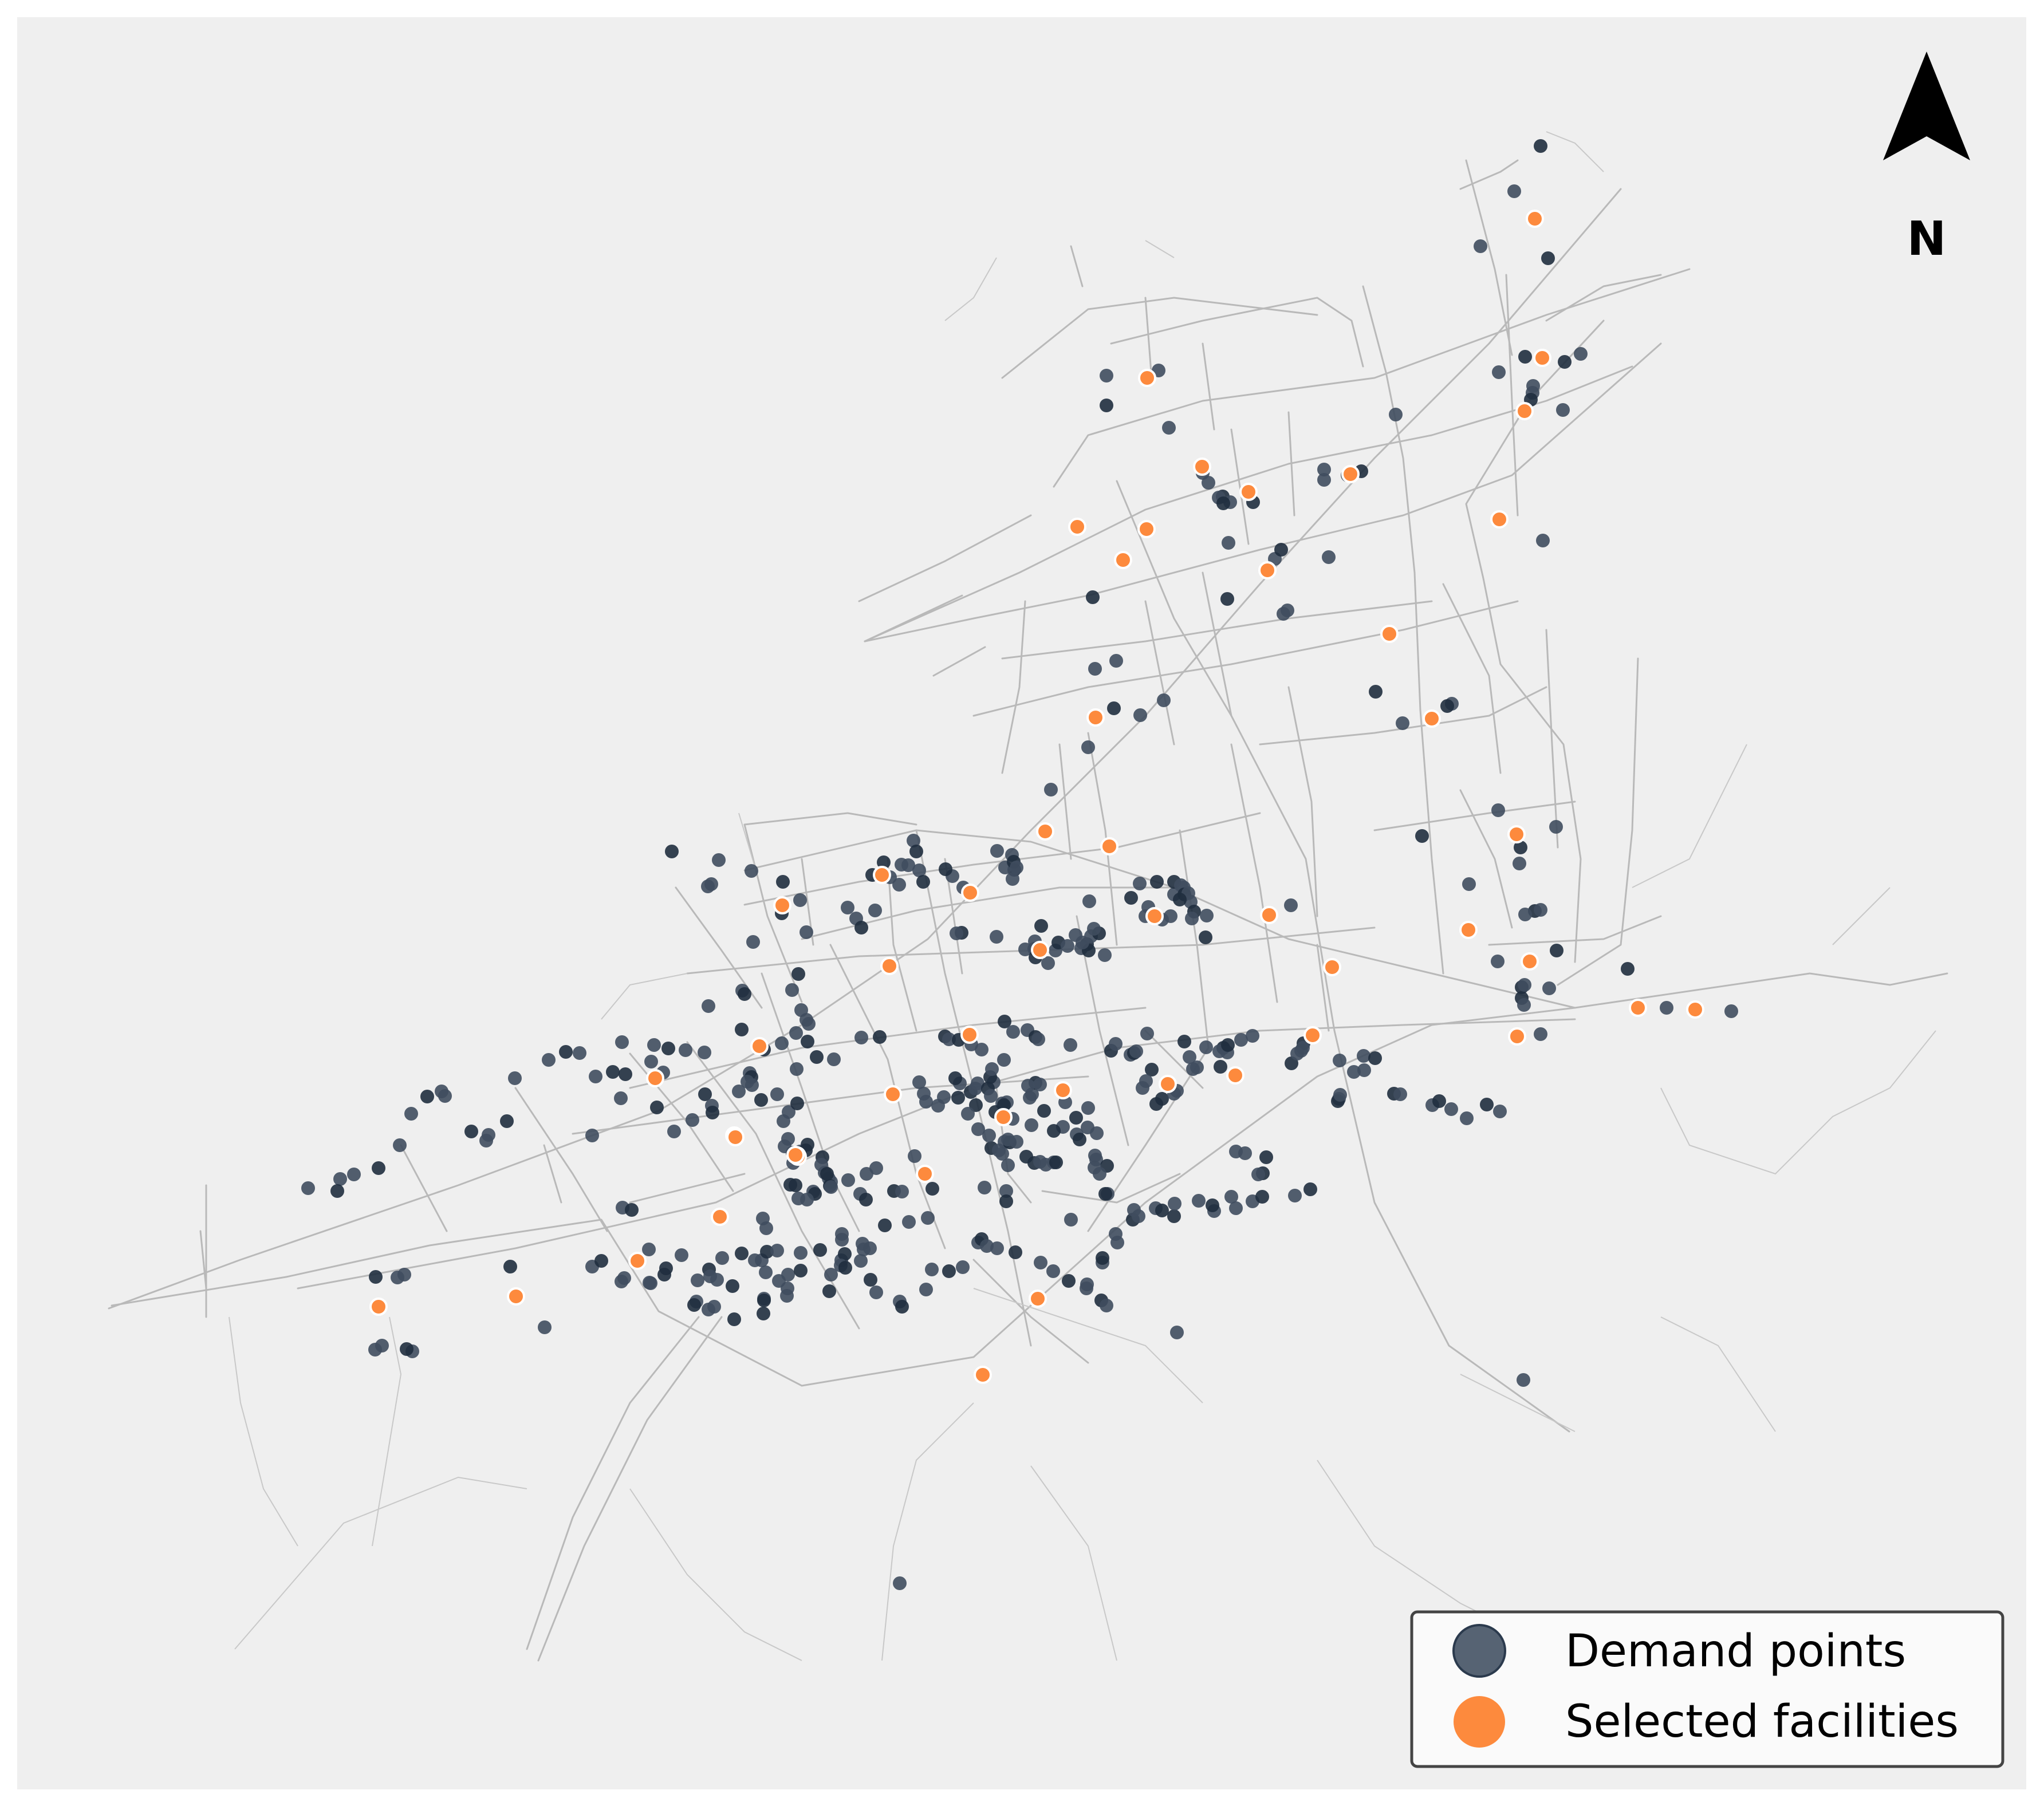 The image size is (2044, 1806). What do you see at coordinates (1927, 239) in the screenshot?
I see `north-label: N` at bounding box center [1927, 239].